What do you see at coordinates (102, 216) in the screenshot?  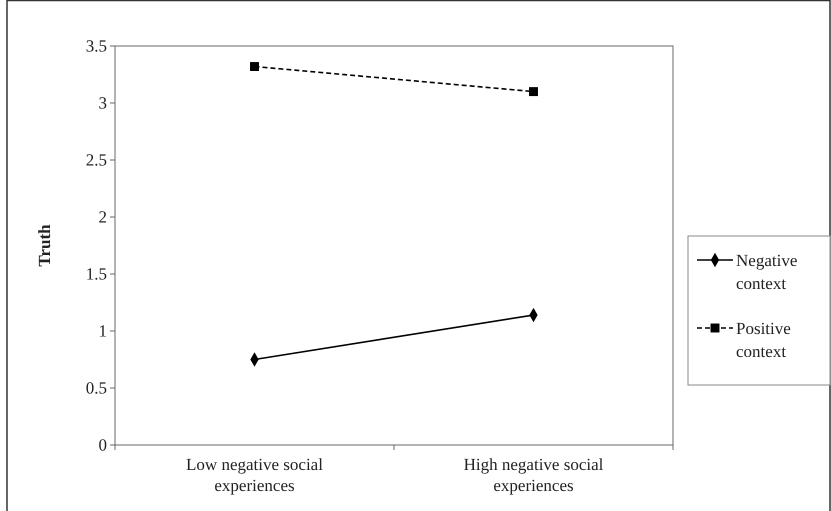 I see `y-tick-label: 2` at bounding box center [102, 216].